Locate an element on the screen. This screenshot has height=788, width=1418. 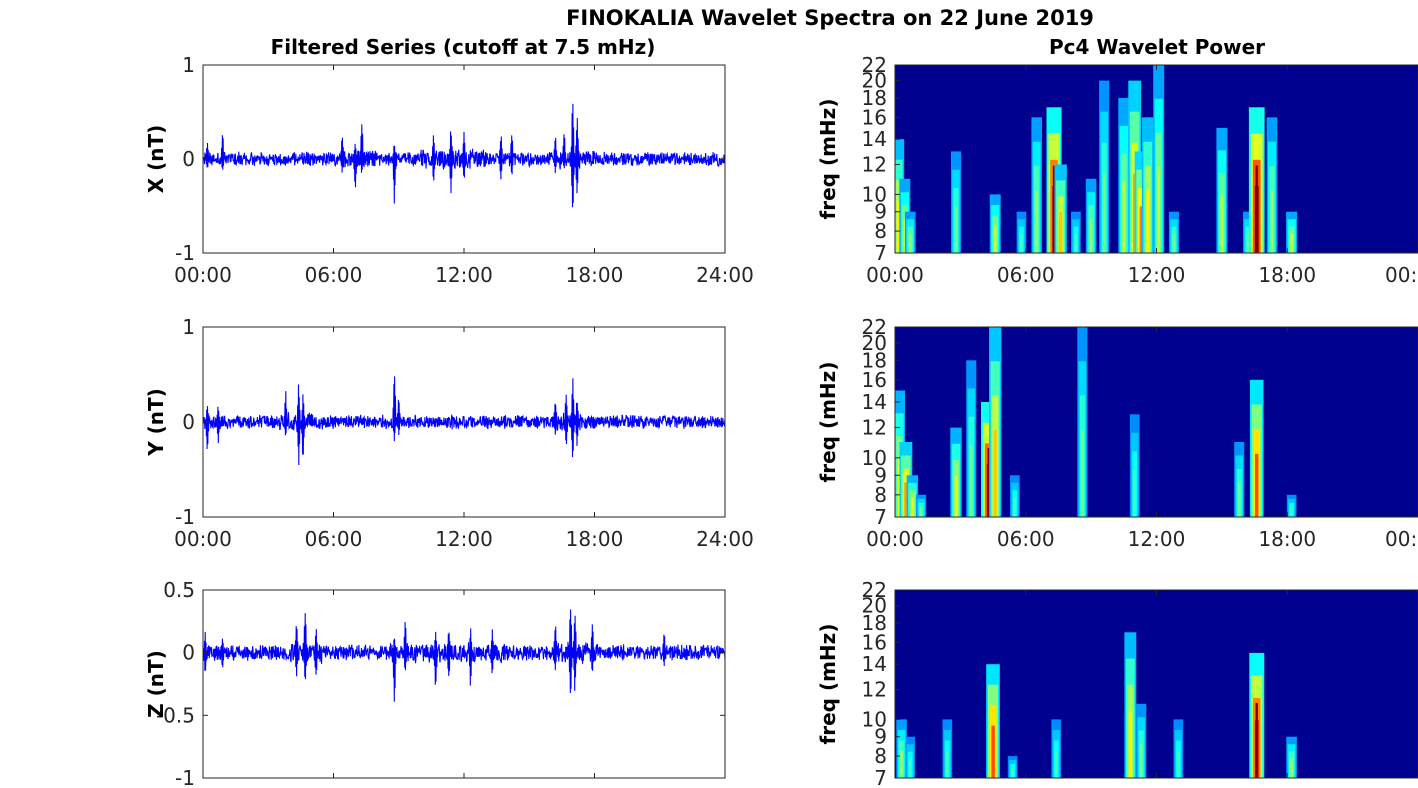
series-x-panel: -1 0 1 X (nT) 00:00 06:00 12:00 18:00 24:00 is located at coordinates (449, 170).